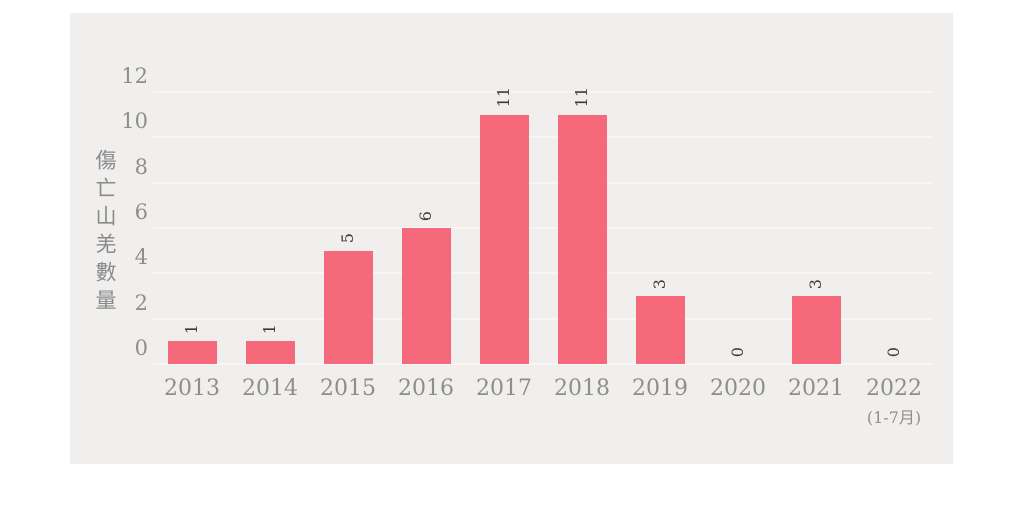 The width and height of the screenshot is (1024, 512). I want to click on x-axis-tick-label: 2013, so click(192, 388).